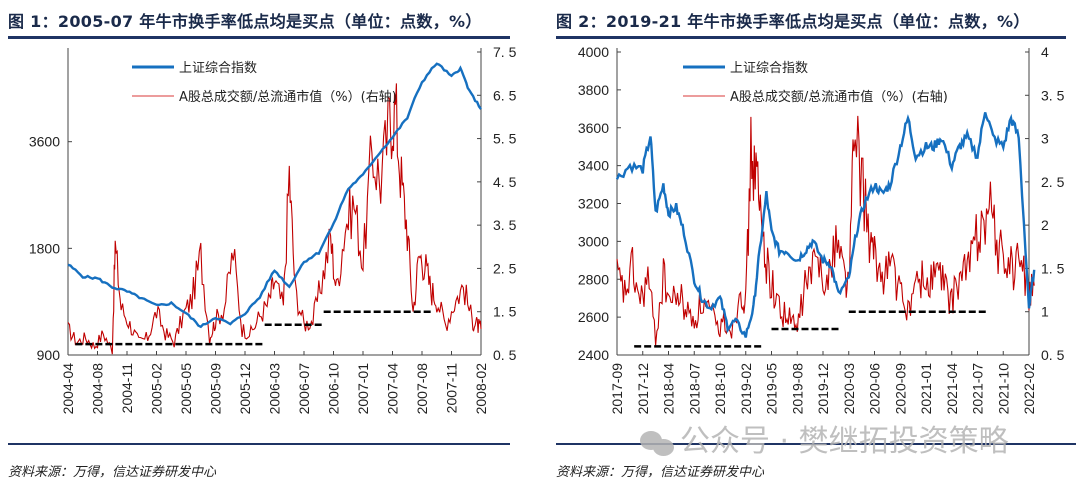  Describe the element at coordinates (1045, 312) in the screenshot. I see `right-tick-label: 1` at that location.